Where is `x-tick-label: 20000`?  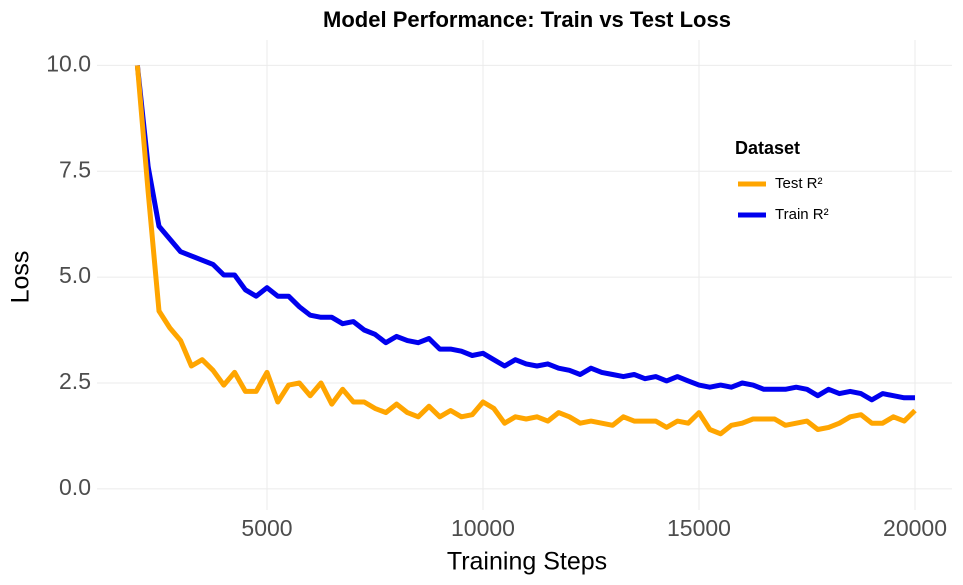
x-tick-label: 20000 is located at coordinates (915, 528).